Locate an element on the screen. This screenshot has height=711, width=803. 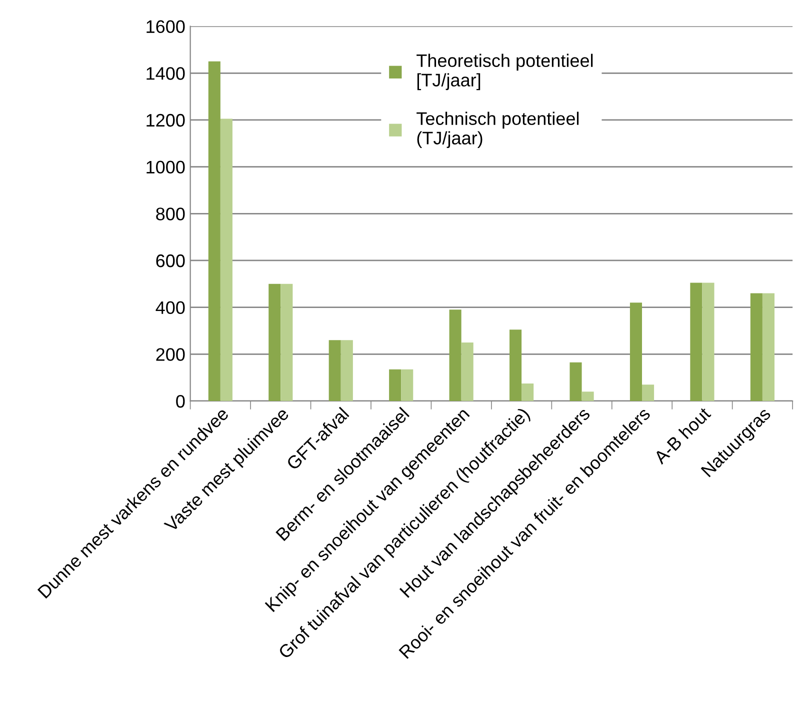
y-tick-label: 600 is located at coordinates (170, 261).